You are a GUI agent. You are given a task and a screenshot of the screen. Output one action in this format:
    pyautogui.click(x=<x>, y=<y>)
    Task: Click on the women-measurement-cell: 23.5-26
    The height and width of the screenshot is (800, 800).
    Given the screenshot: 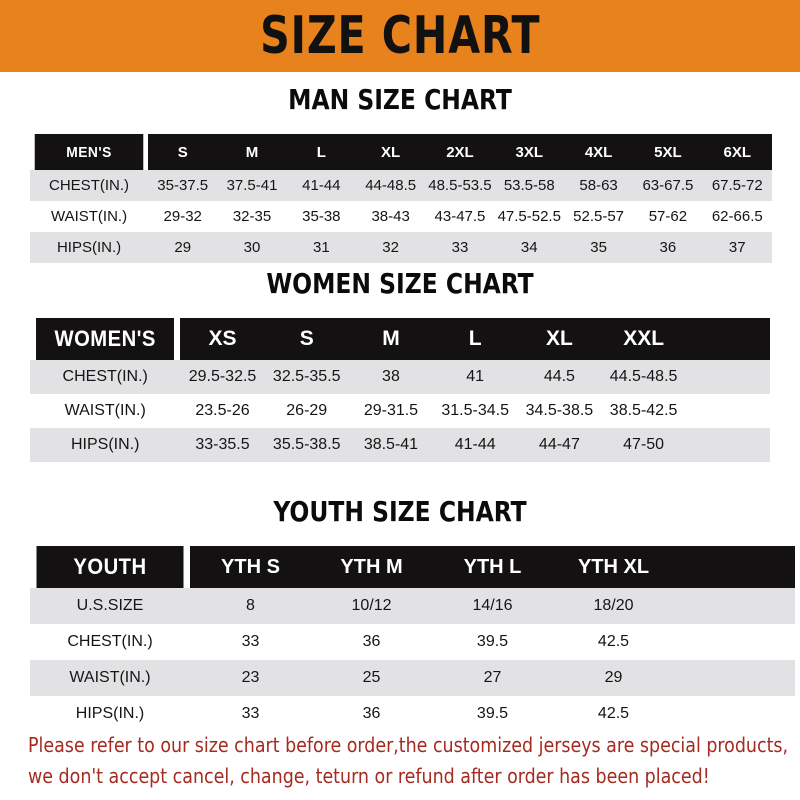 What is the action you would take?
    pyautogui.click(x=222, y=411)
    